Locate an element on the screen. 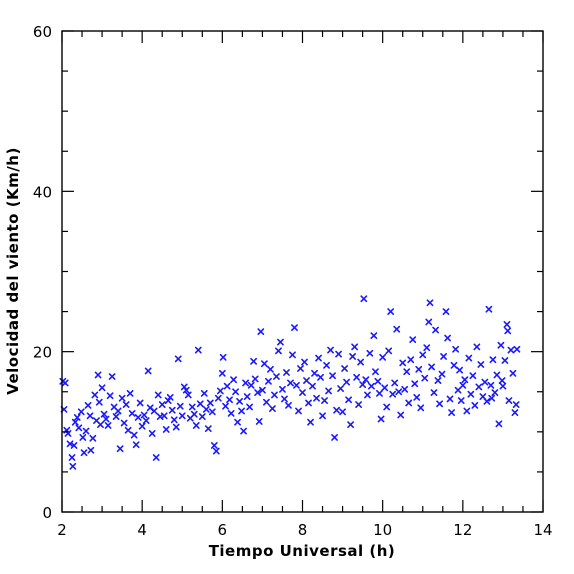 The height and width of the screenshot is (574, 574). x-axis-label: Tiempo Universal (h) is located at coordinates (302, 551).